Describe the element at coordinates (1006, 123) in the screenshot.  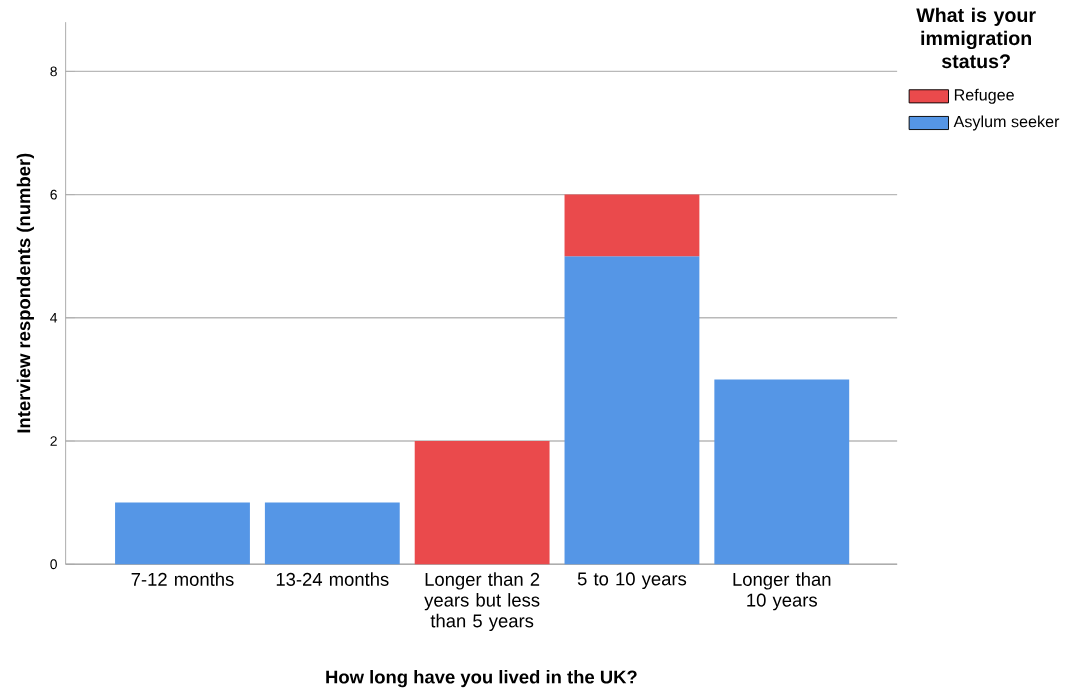
I see `legend-label: Asylum seeker` at that location.